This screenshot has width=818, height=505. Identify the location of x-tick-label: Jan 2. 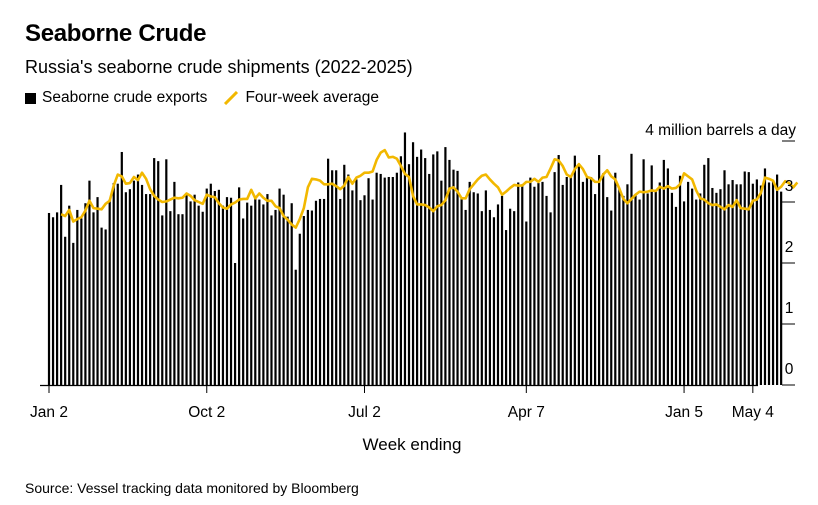
(49, 412).